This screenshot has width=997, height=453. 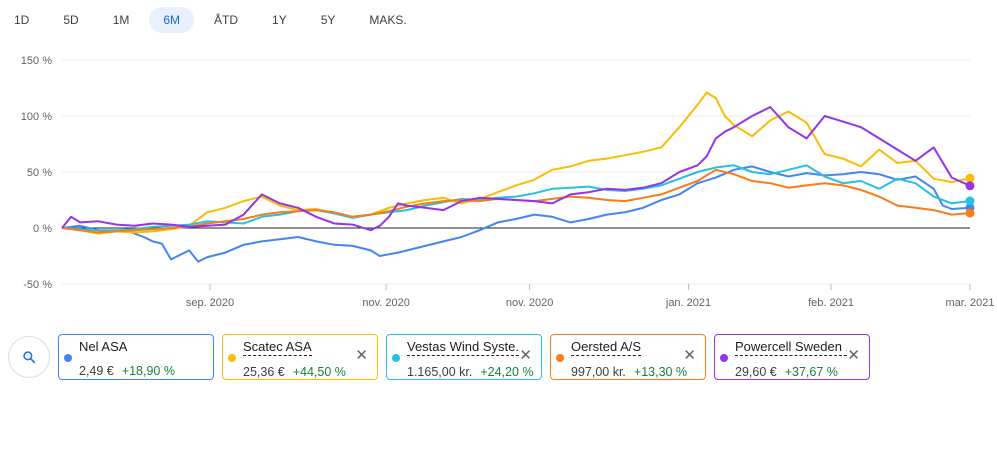 What do you see at coordinates (103, 346) in the screenshot?
I see `legend-card-name: Nel ASA` at bounding box center [103, 346].